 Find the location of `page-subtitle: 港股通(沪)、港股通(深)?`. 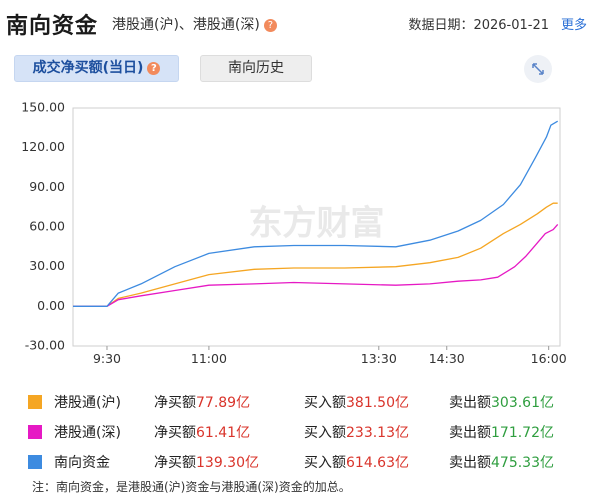

page-subtitle: 港股通(沪)、港股通(深)? is located at coordinates (194, 24).